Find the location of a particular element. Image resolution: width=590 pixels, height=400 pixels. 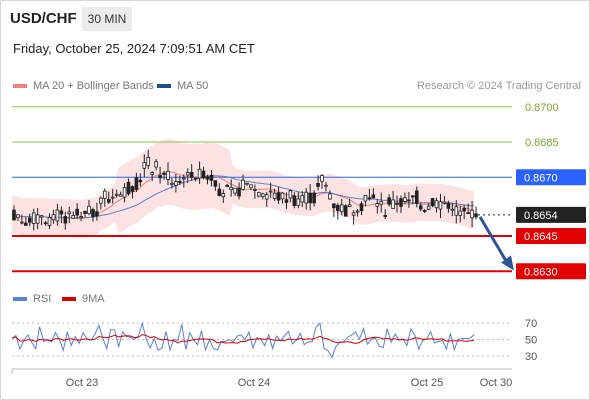

ma20-label: MA 20 + Bollinger Bands is located at coordinates (93, 86).